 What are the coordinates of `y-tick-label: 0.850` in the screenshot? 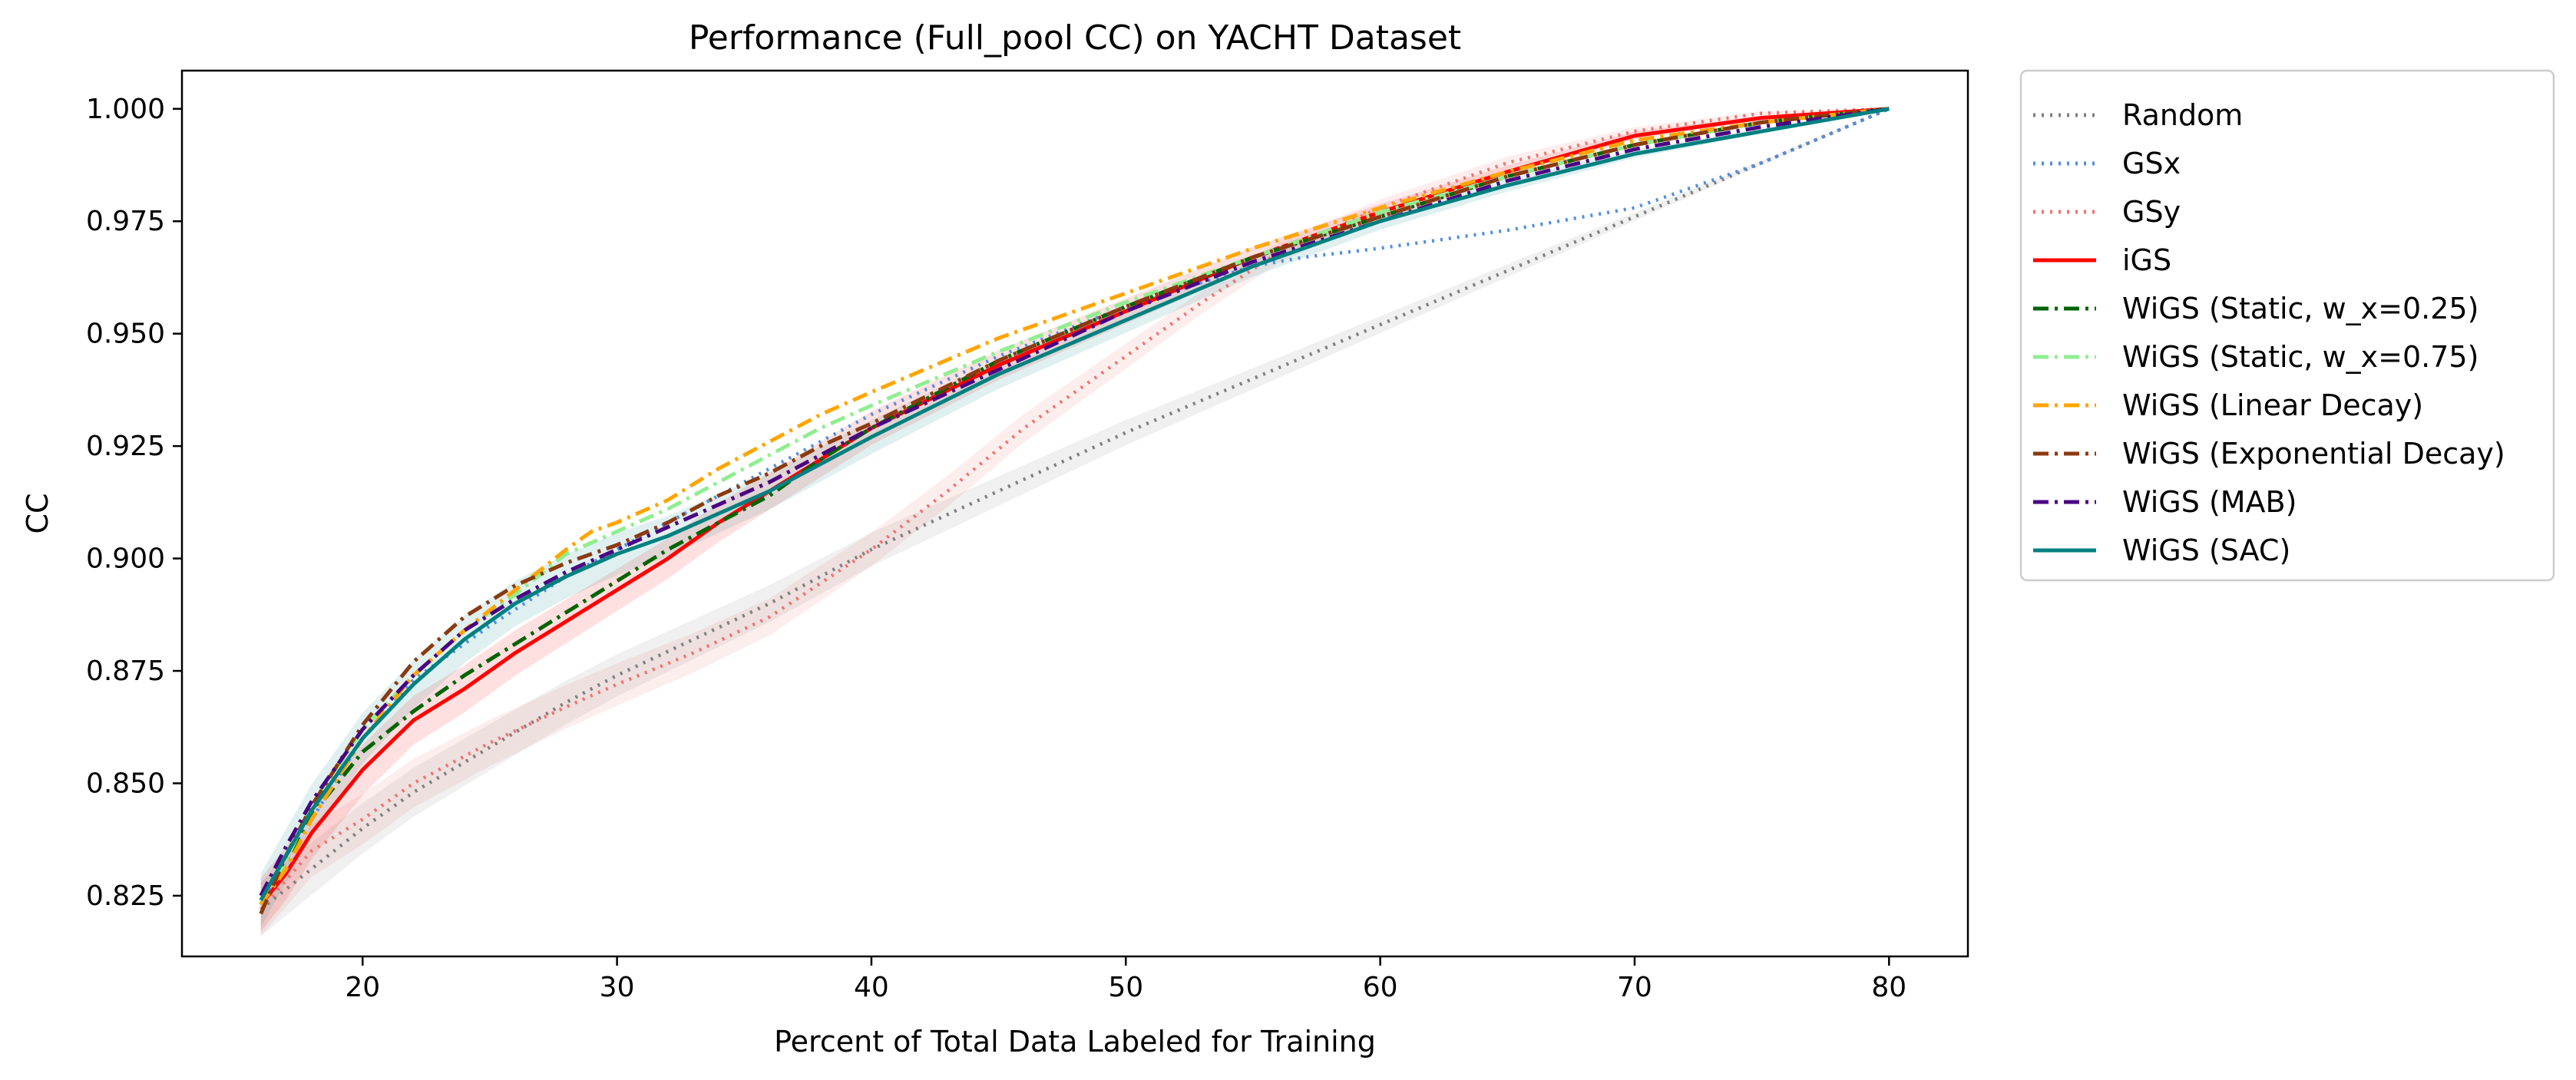 It's located at (125, 783).